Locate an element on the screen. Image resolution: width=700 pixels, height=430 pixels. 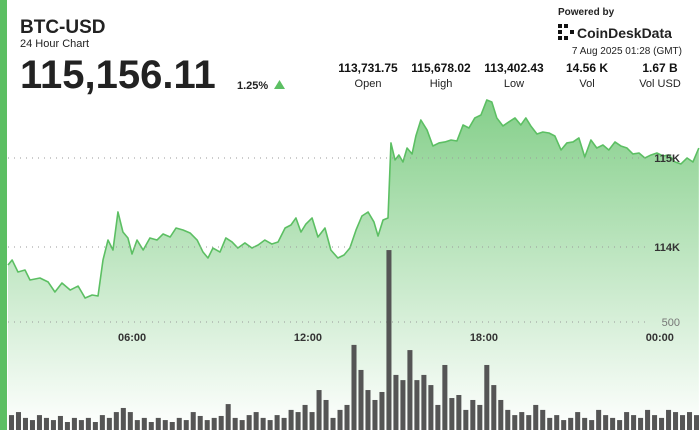
stat-value: 1.67 B is located at coordinates (660, 68).